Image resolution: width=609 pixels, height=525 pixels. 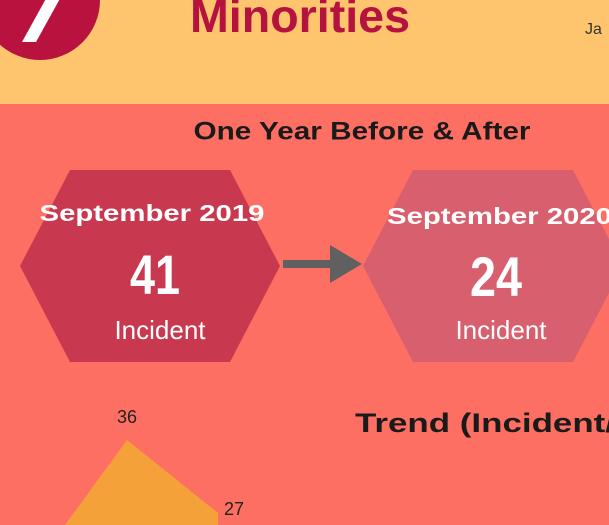 I want to click on trend-value-label: 27, so click(x=234, y=509).